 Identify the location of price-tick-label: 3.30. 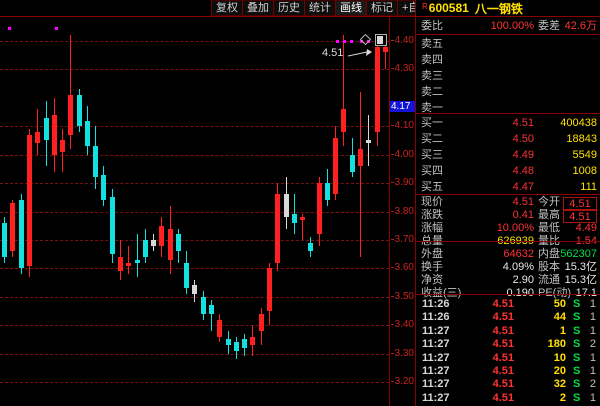
(404, 353).